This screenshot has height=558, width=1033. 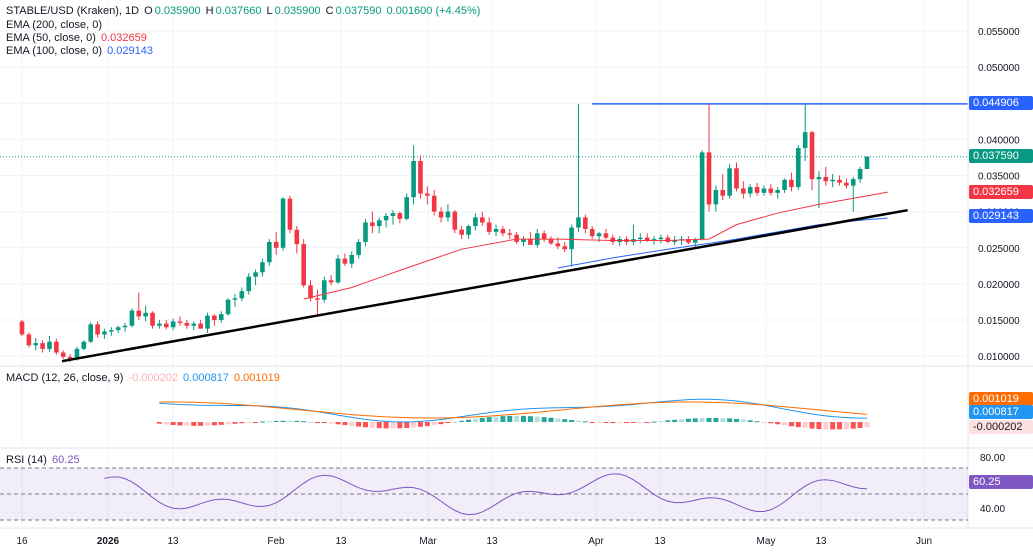 What do you see at coordinates (79, 51) in the screenshot?
I see `ema100-legend: EMA (100, close, 0) 0.029143` at bounding box center [79, 51].